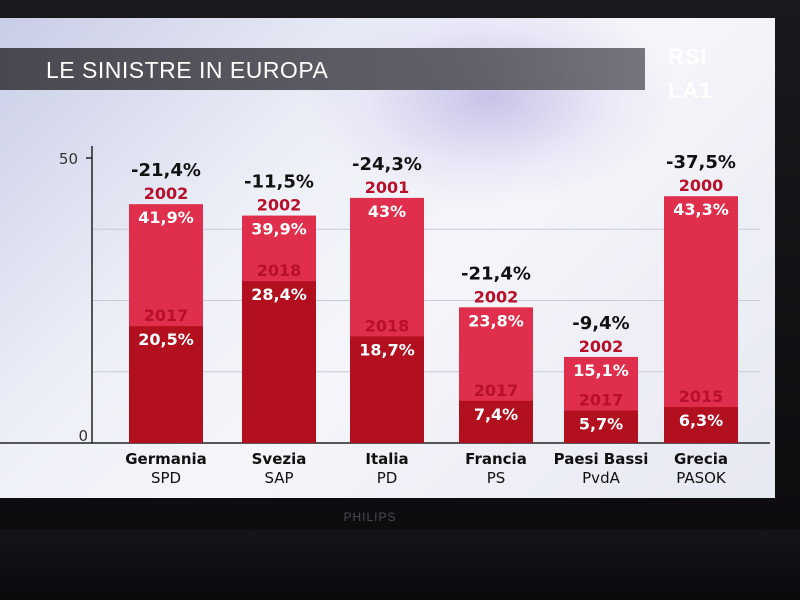 The width and height of the screenshot is (800, 600). Describe the element at coordinates (496, 320) in the screenshot. I see `value-label-past: 23,8%` at that location.